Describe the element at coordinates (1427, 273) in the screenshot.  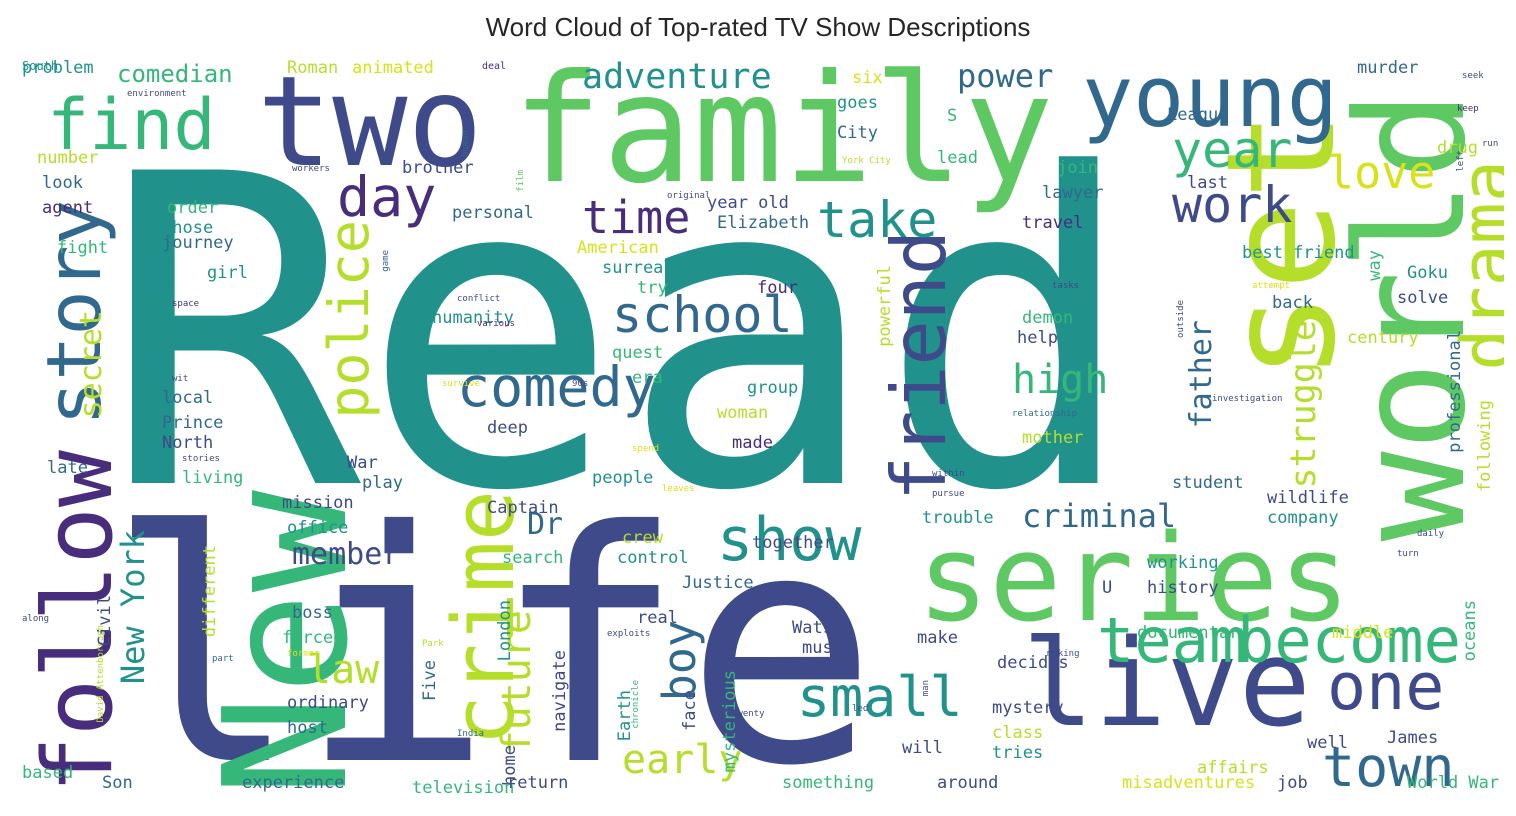
I see `word-goku: Goku` at that location.